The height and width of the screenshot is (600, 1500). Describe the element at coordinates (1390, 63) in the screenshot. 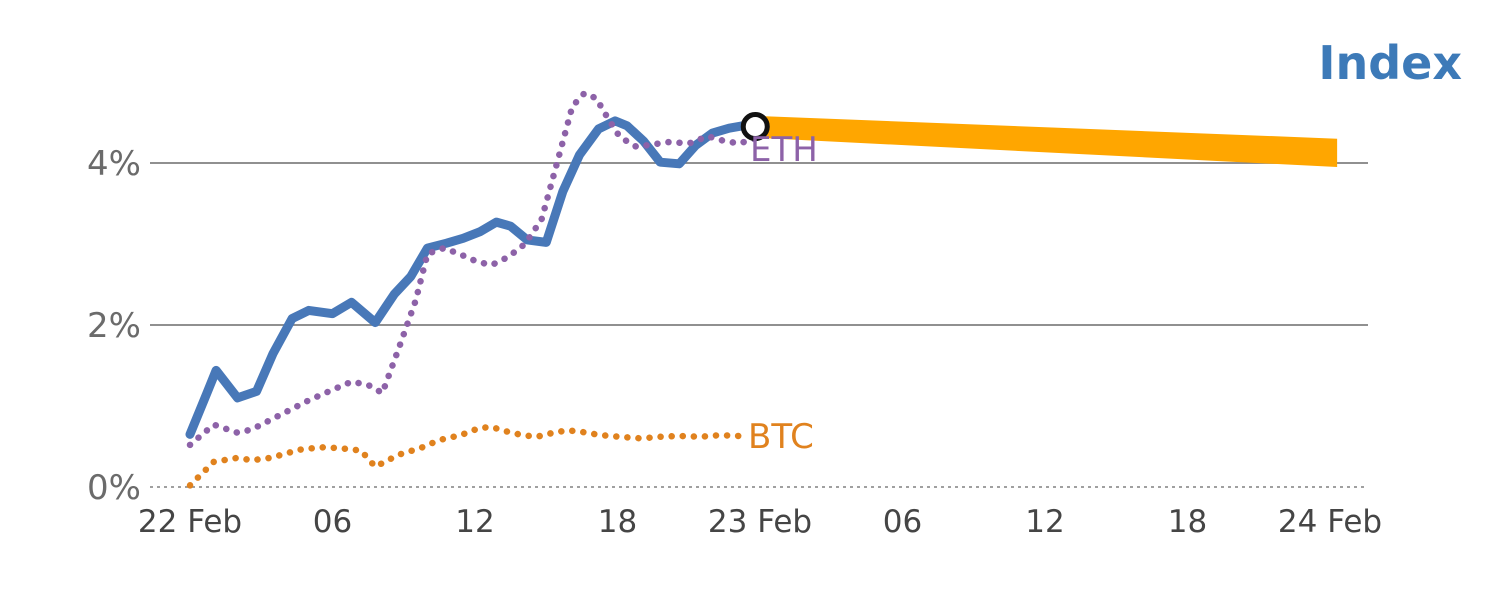

I see `chart-title: Index` at that location.